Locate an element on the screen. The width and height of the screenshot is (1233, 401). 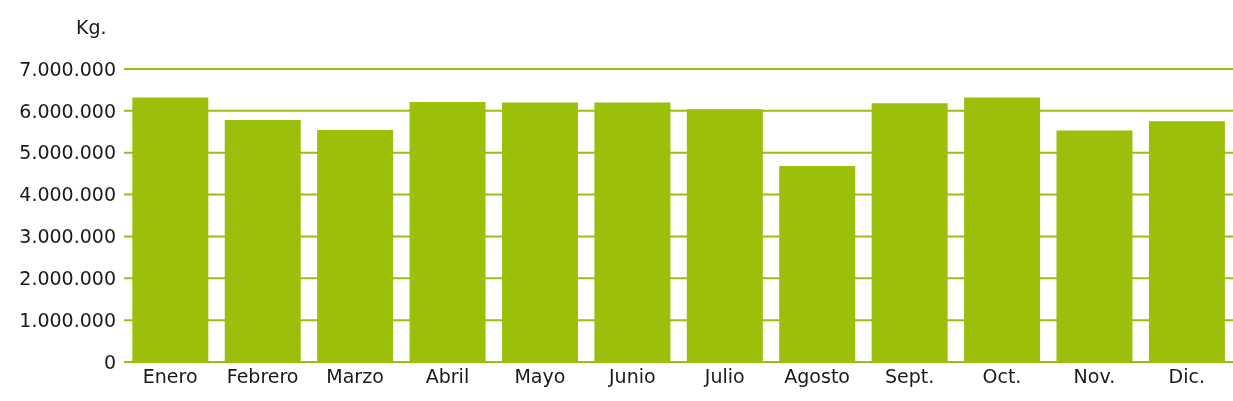
y-tick-label: 3.000.000 is located at coordinates (67, 236).